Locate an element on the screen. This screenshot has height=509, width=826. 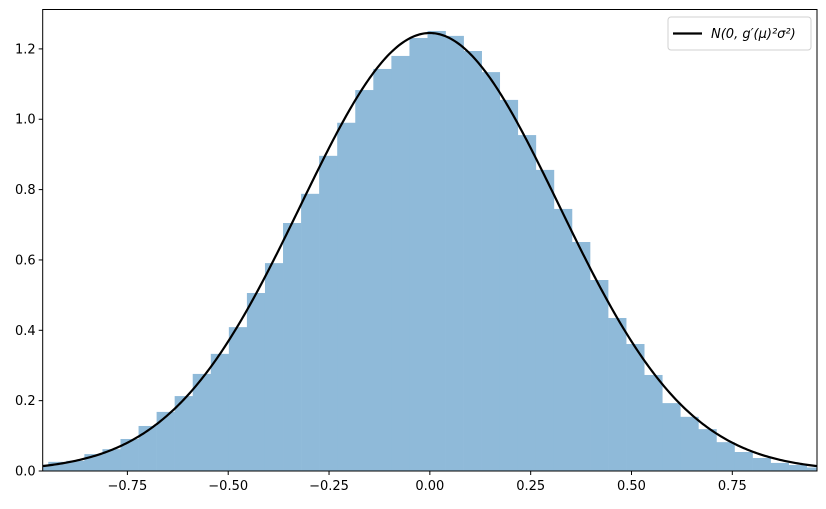
x-tick-label: −0.25 is located at coordinates (329, 486).